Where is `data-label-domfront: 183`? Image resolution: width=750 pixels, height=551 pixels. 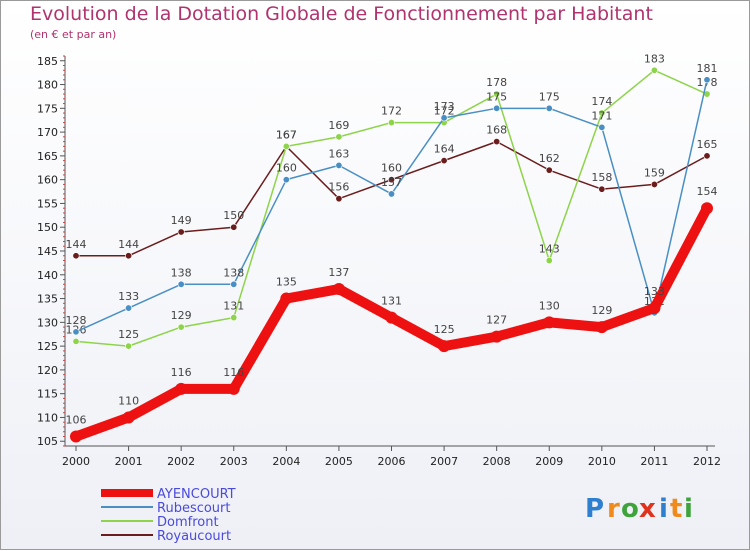 data-label-domfront: 183 is located at coordinates (654, 58).